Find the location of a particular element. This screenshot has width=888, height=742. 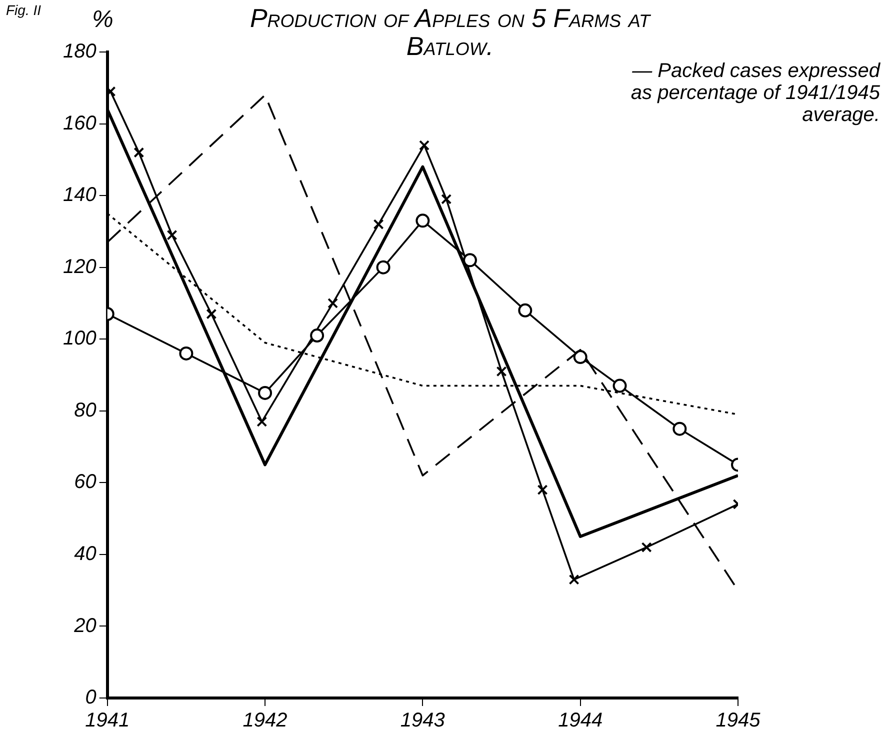

x-tick-label: 1945 is located at coordinates (739, 721).